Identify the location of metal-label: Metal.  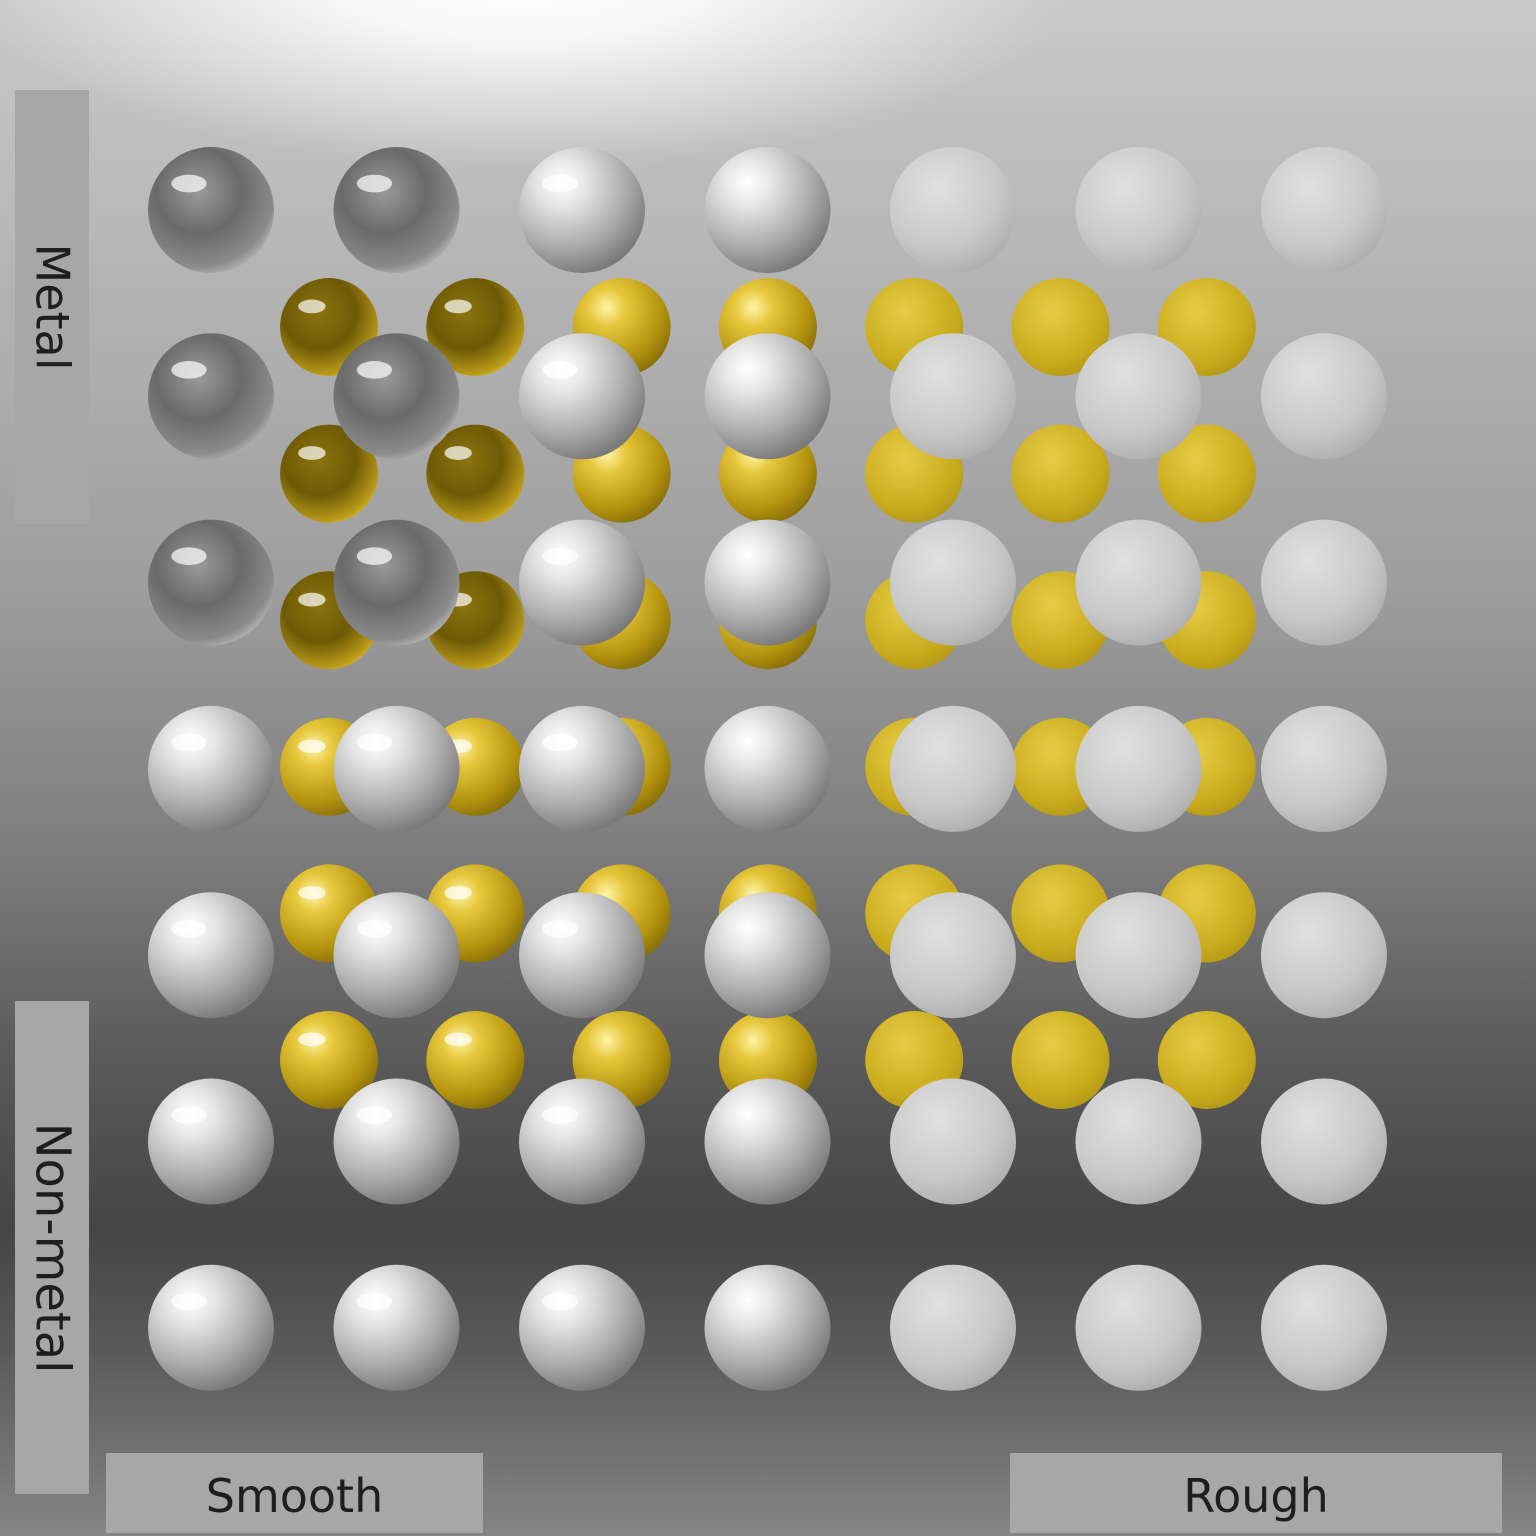
(52, 307).